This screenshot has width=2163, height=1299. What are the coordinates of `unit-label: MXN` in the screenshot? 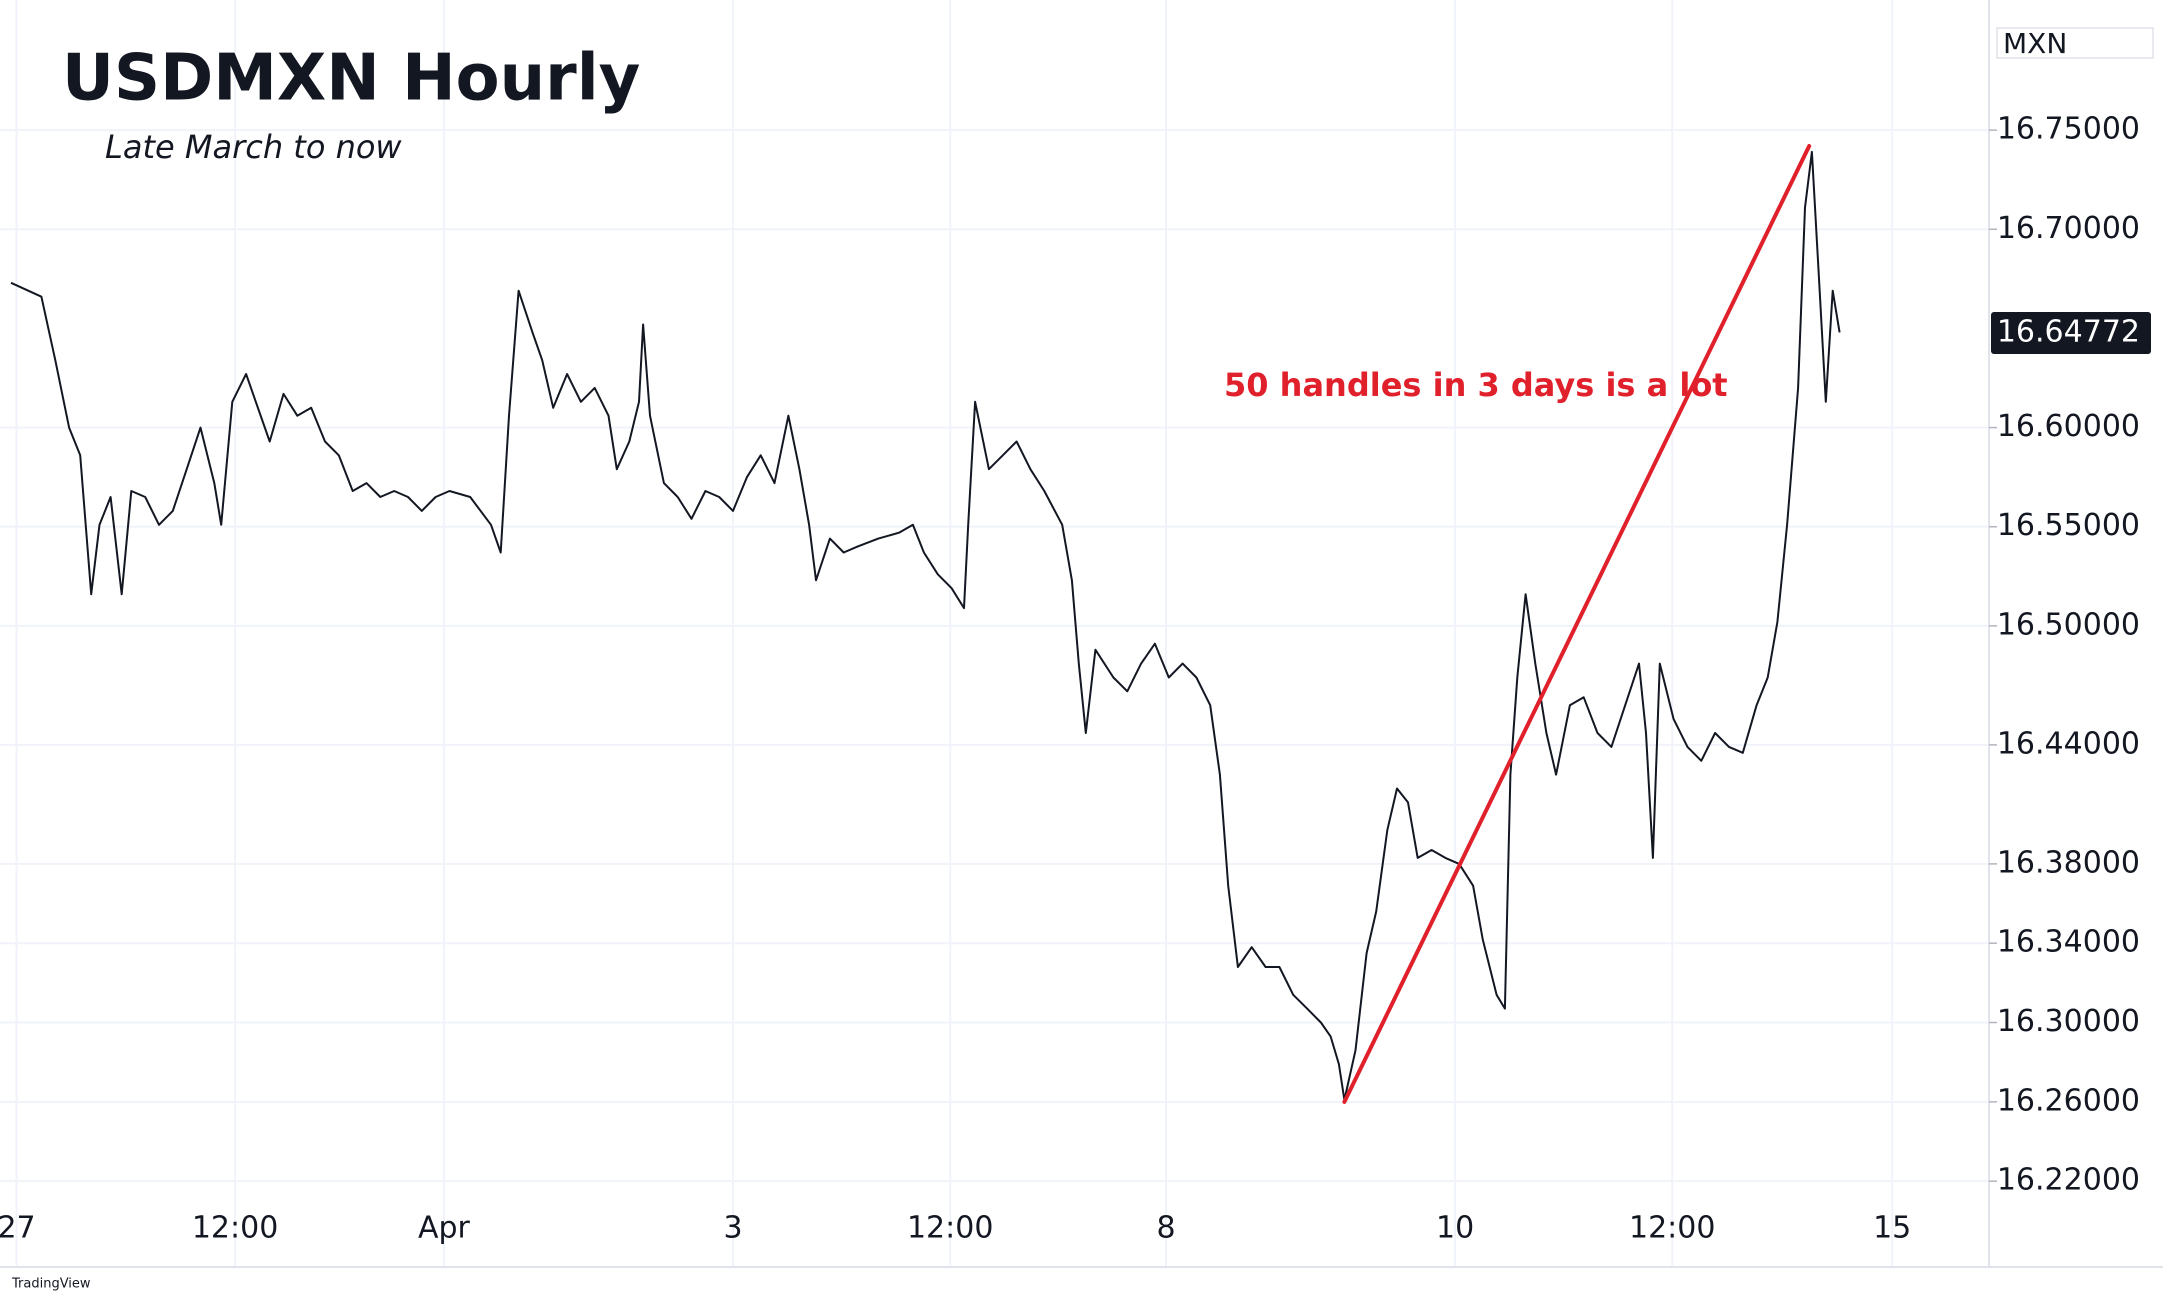 It's located at (2035, 43).